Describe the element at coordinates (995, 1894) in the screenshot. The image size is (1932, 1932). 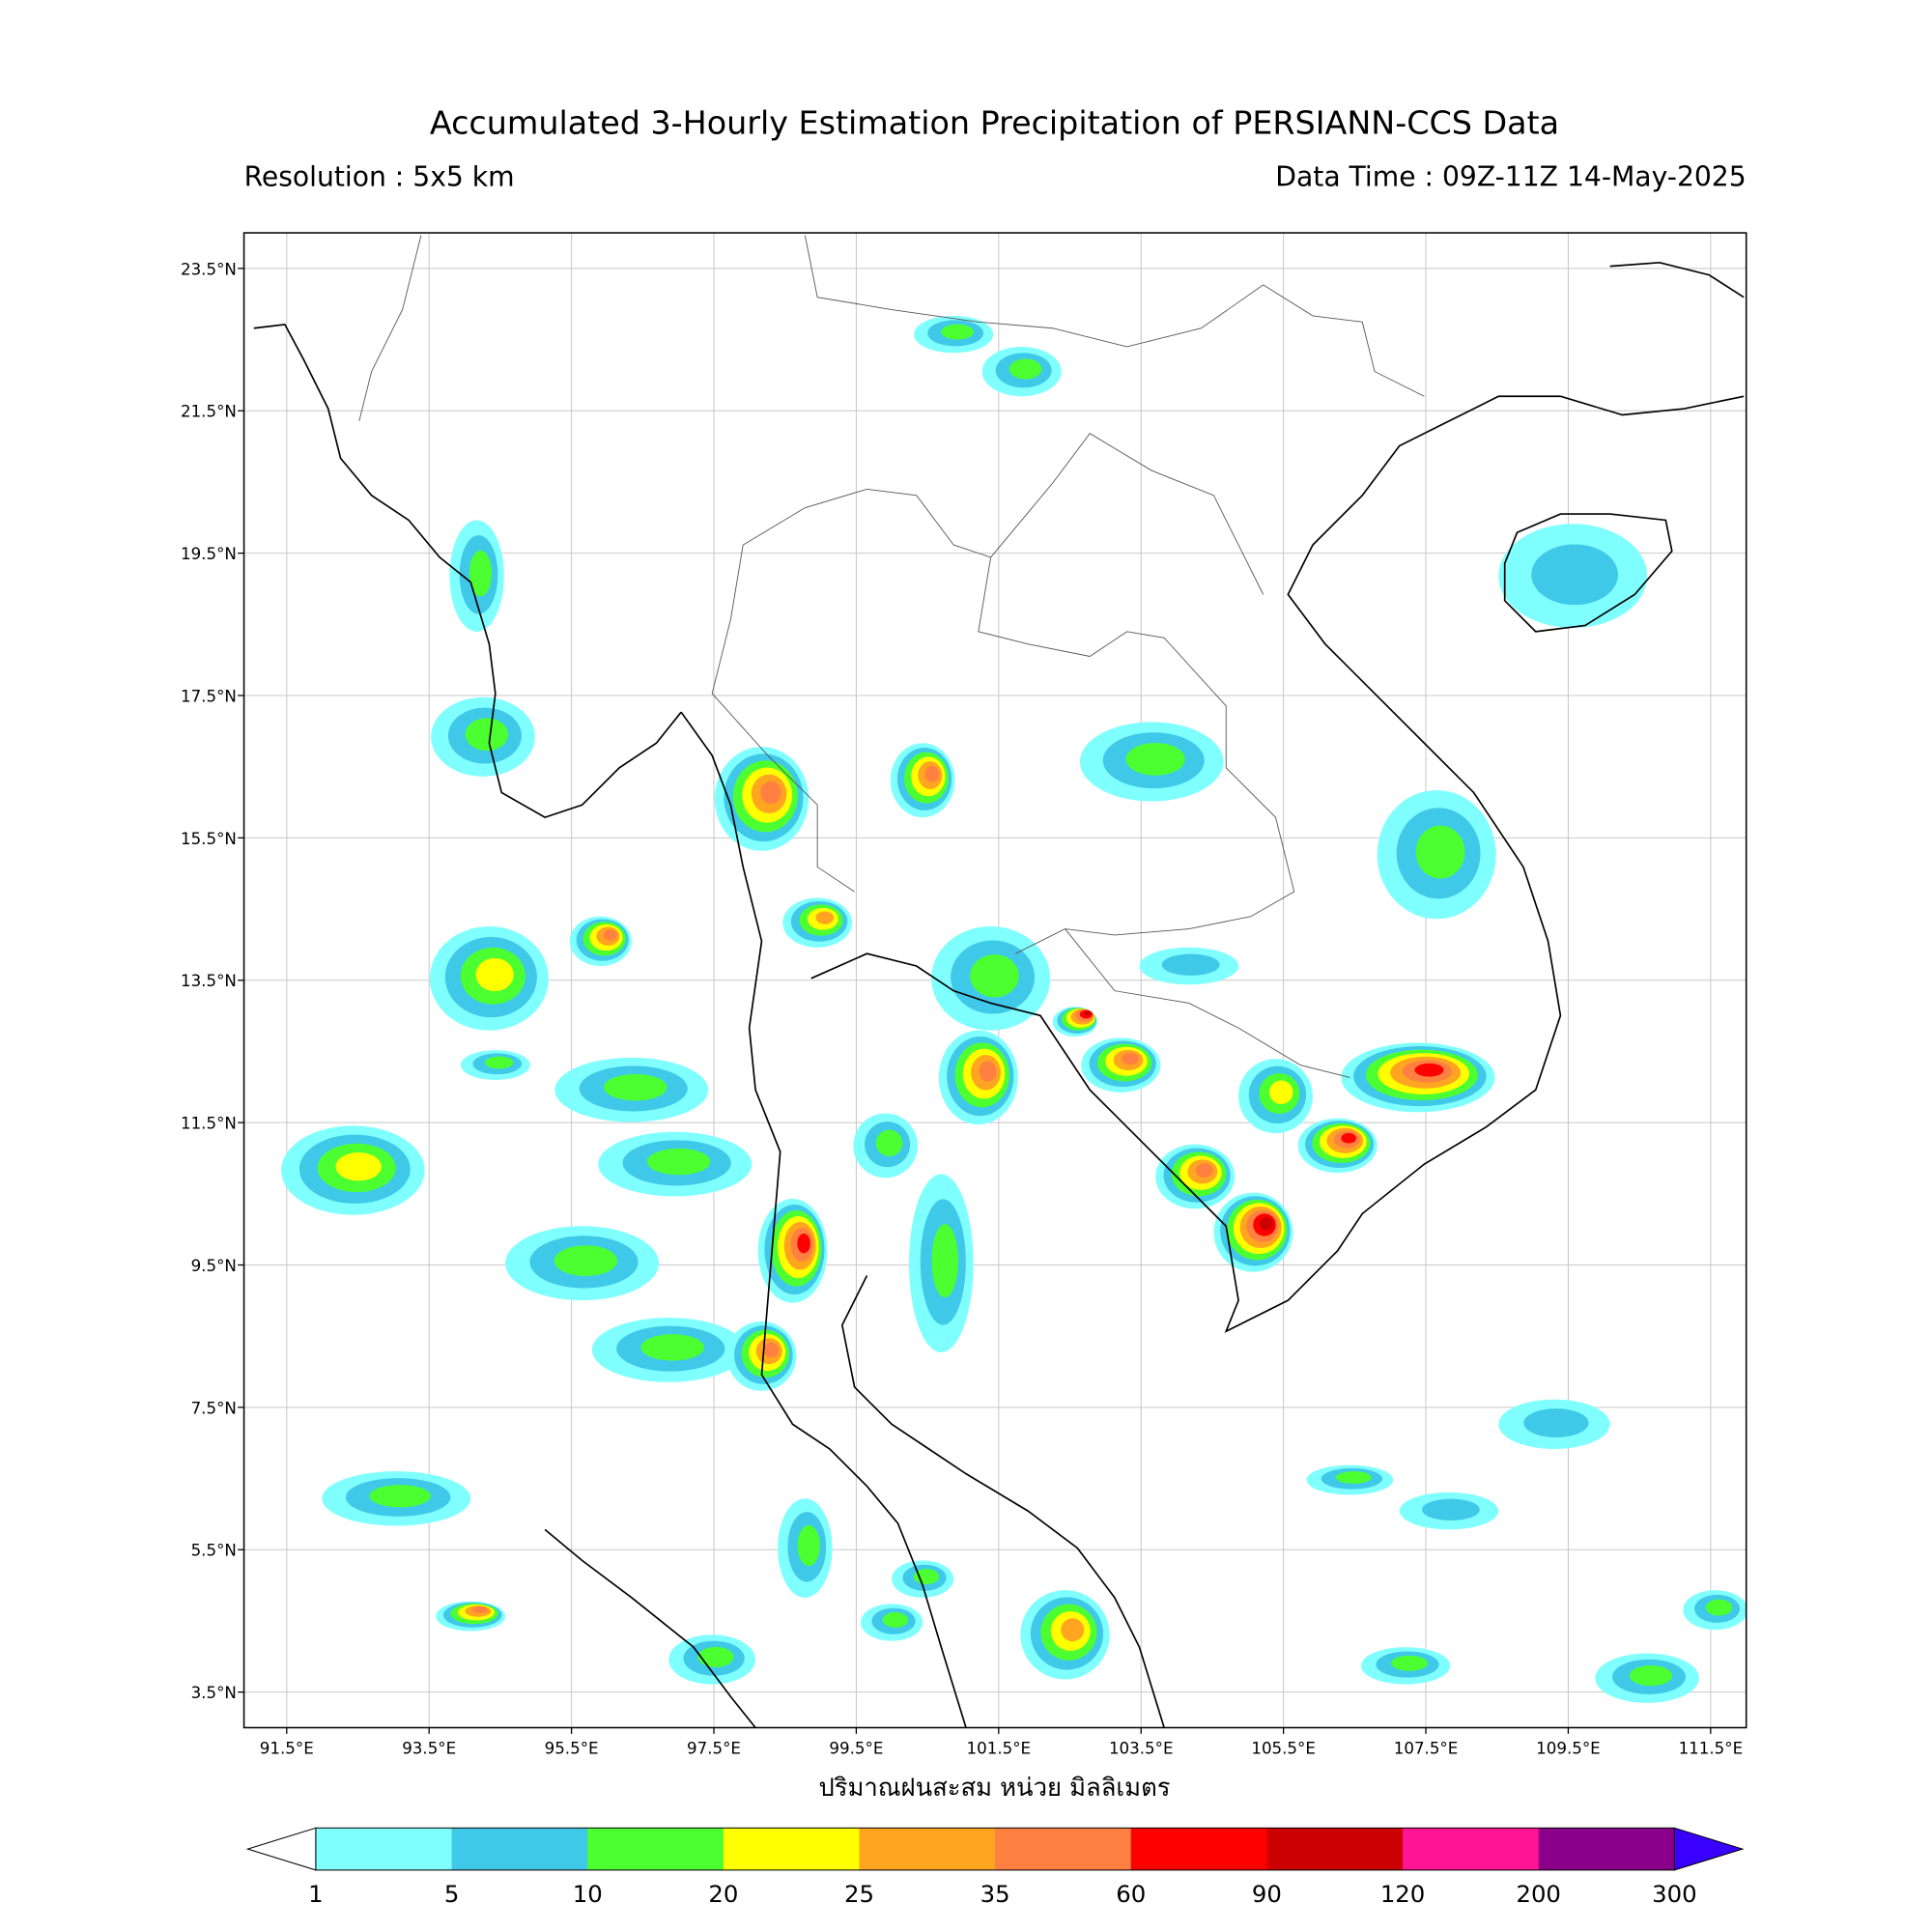
I see `colorbar-label: 35` at that location.